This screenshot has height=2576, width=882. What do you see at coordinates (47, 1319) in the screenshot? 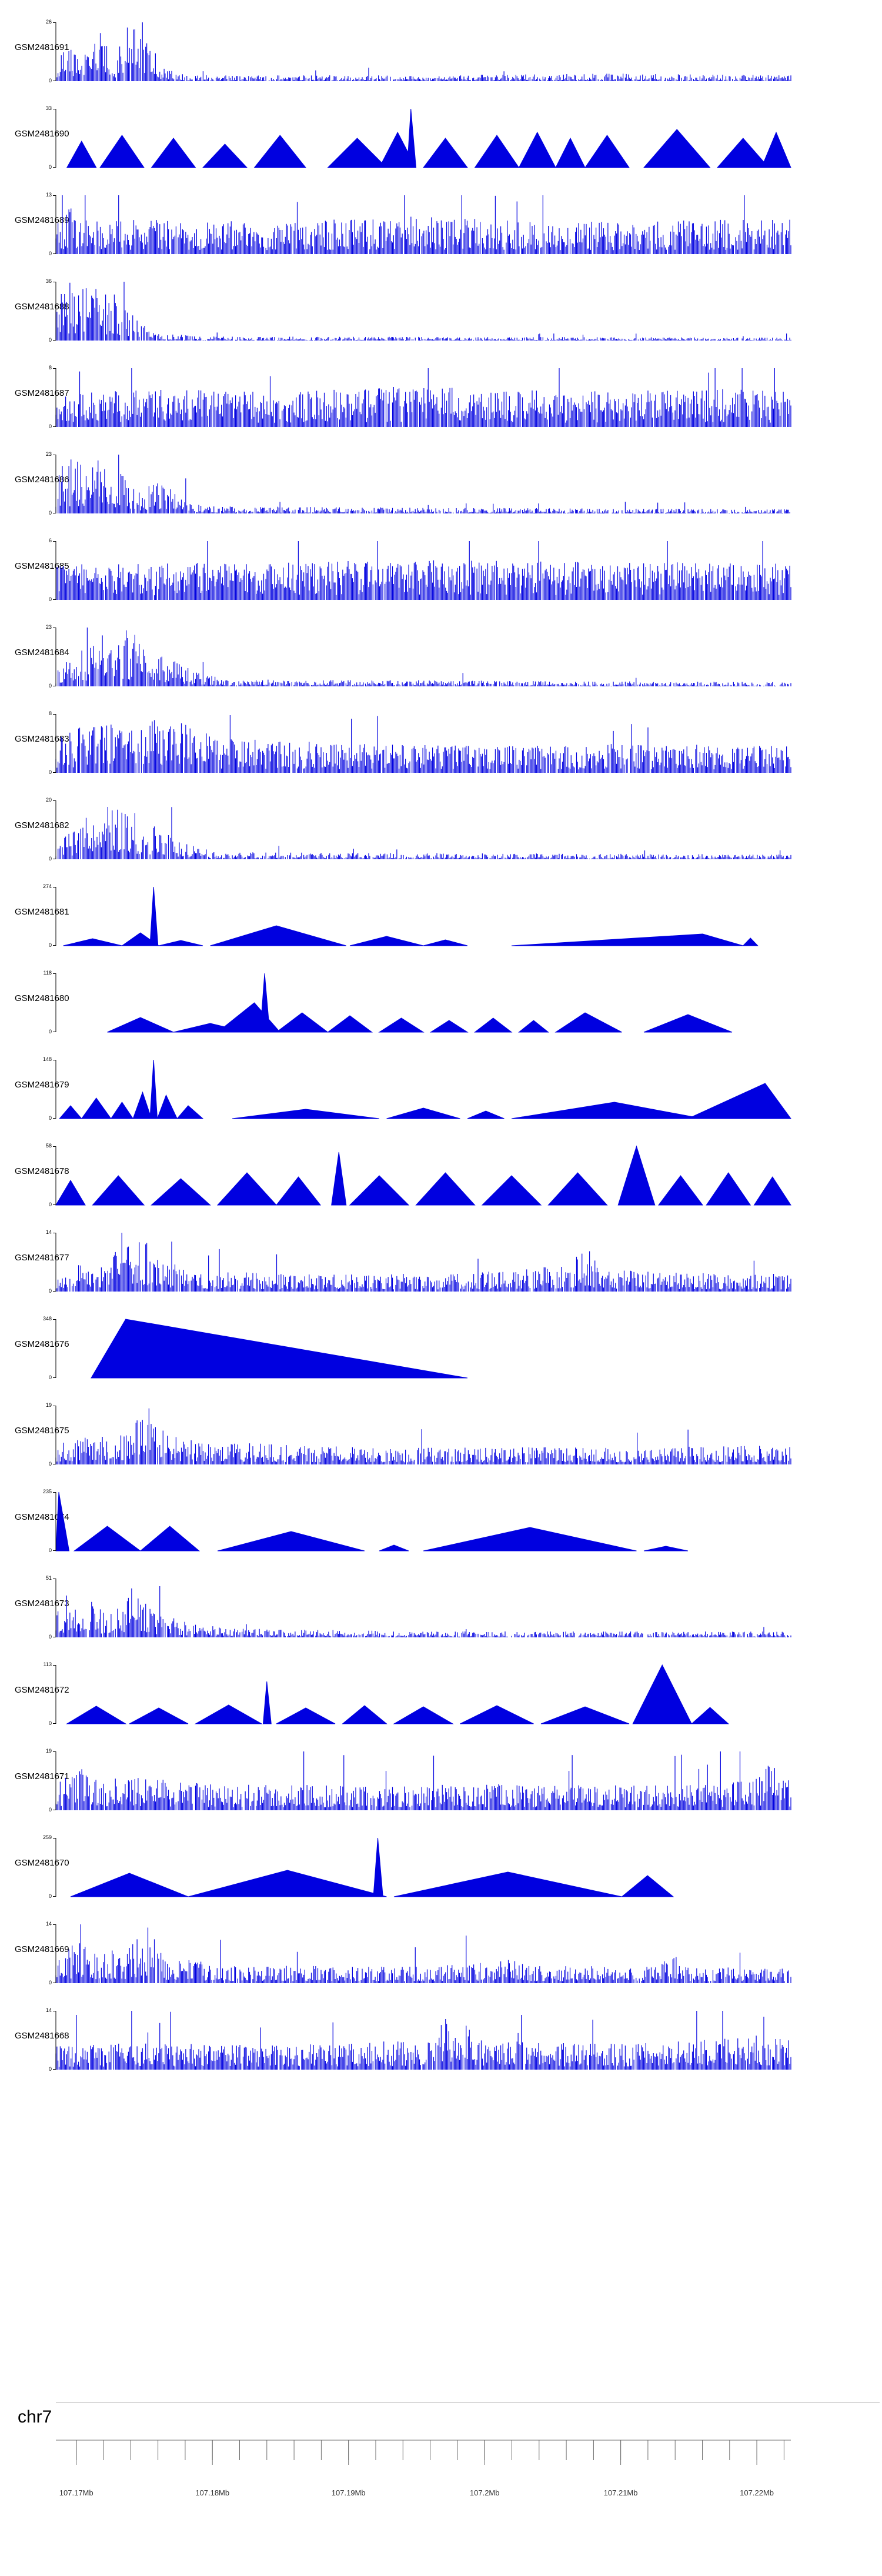
I see `track-ymax-label: 348` at bounding box center [47, 1319].